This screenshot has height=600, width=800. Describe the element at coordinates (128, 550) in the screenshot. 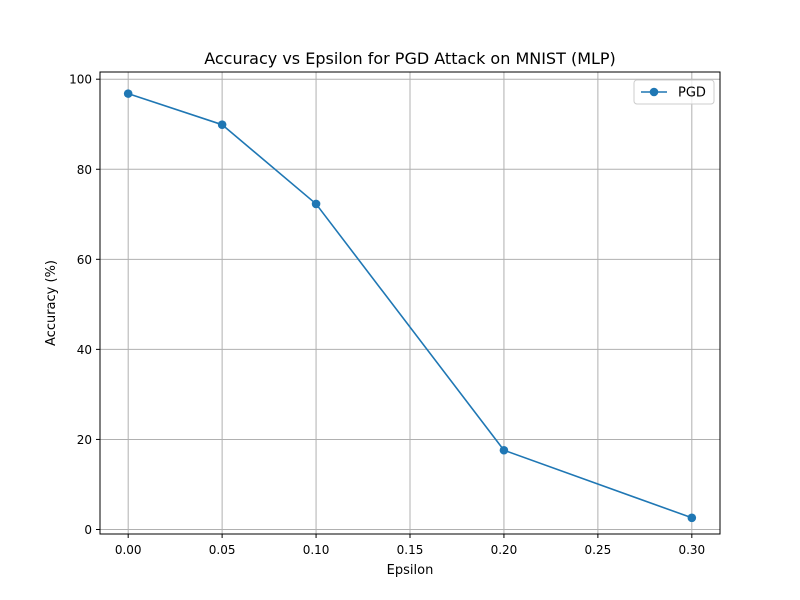

I see `x-tick-label: 0.00` at that location.